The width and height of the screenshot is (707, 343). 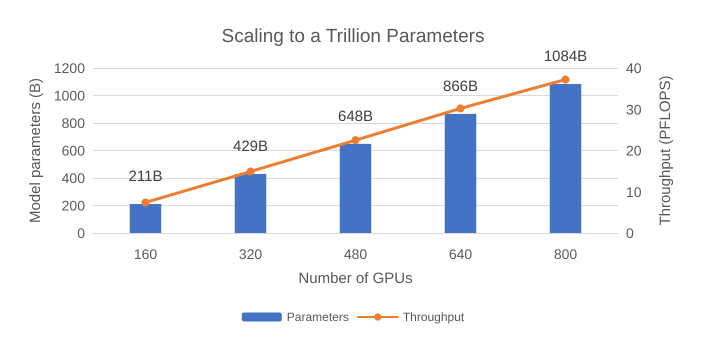 What do you see at coordinates (250, 254) in the screenshot?
I see `x-tick-label: 320` at bounding box center [250, 254].